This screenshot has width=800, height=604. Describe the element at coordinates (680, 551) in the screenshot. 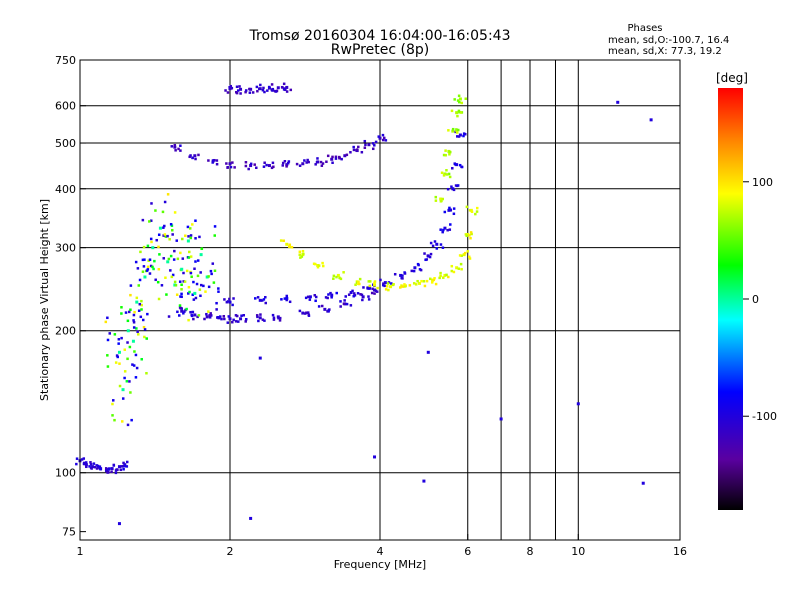

I see `x-tick-label: 16` at that location.